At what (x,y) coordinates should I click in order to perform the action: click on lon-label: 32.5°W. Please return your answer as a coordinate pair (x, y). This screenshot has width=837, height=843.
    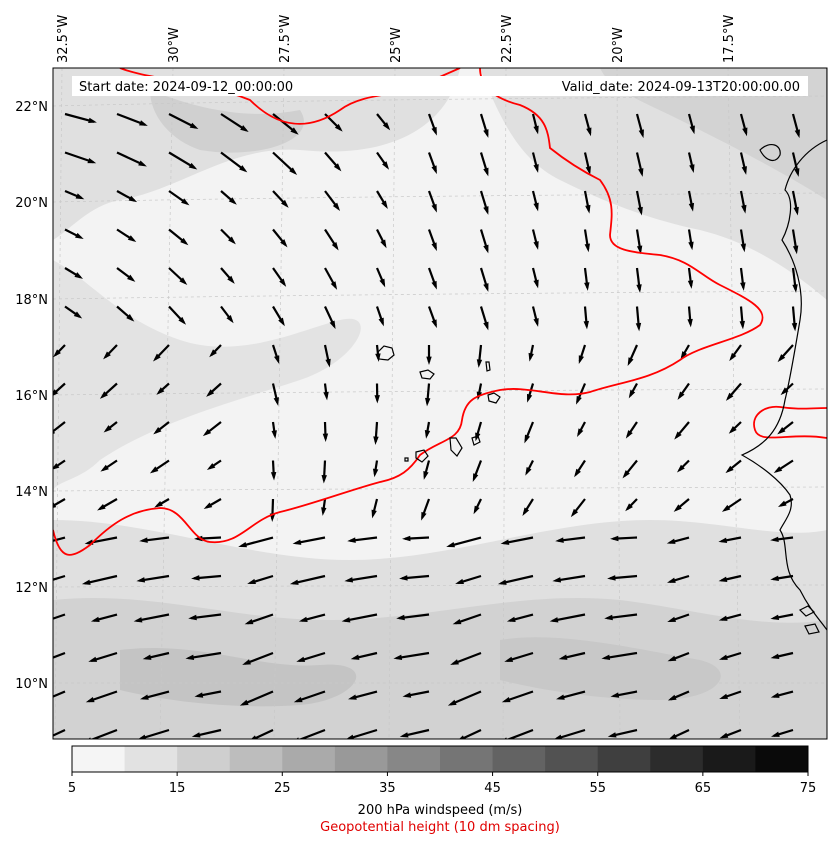
    Looking at the image, I should click on (63, 39).